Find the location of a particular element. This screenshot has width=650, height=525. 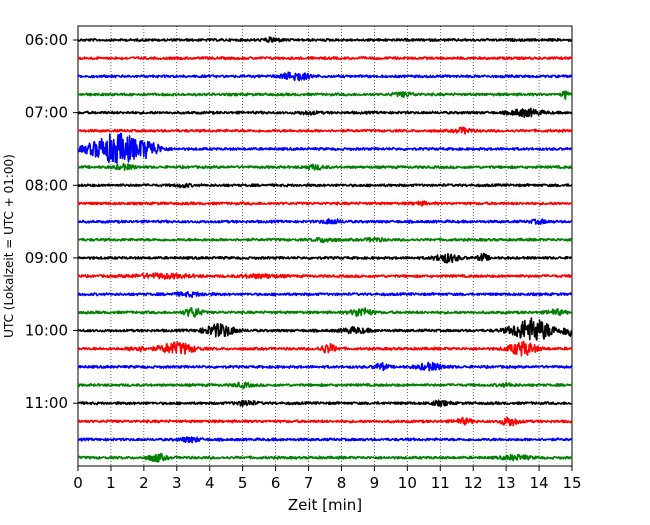

y-tick-label: 07:00 is located at coordinates (46, 113).